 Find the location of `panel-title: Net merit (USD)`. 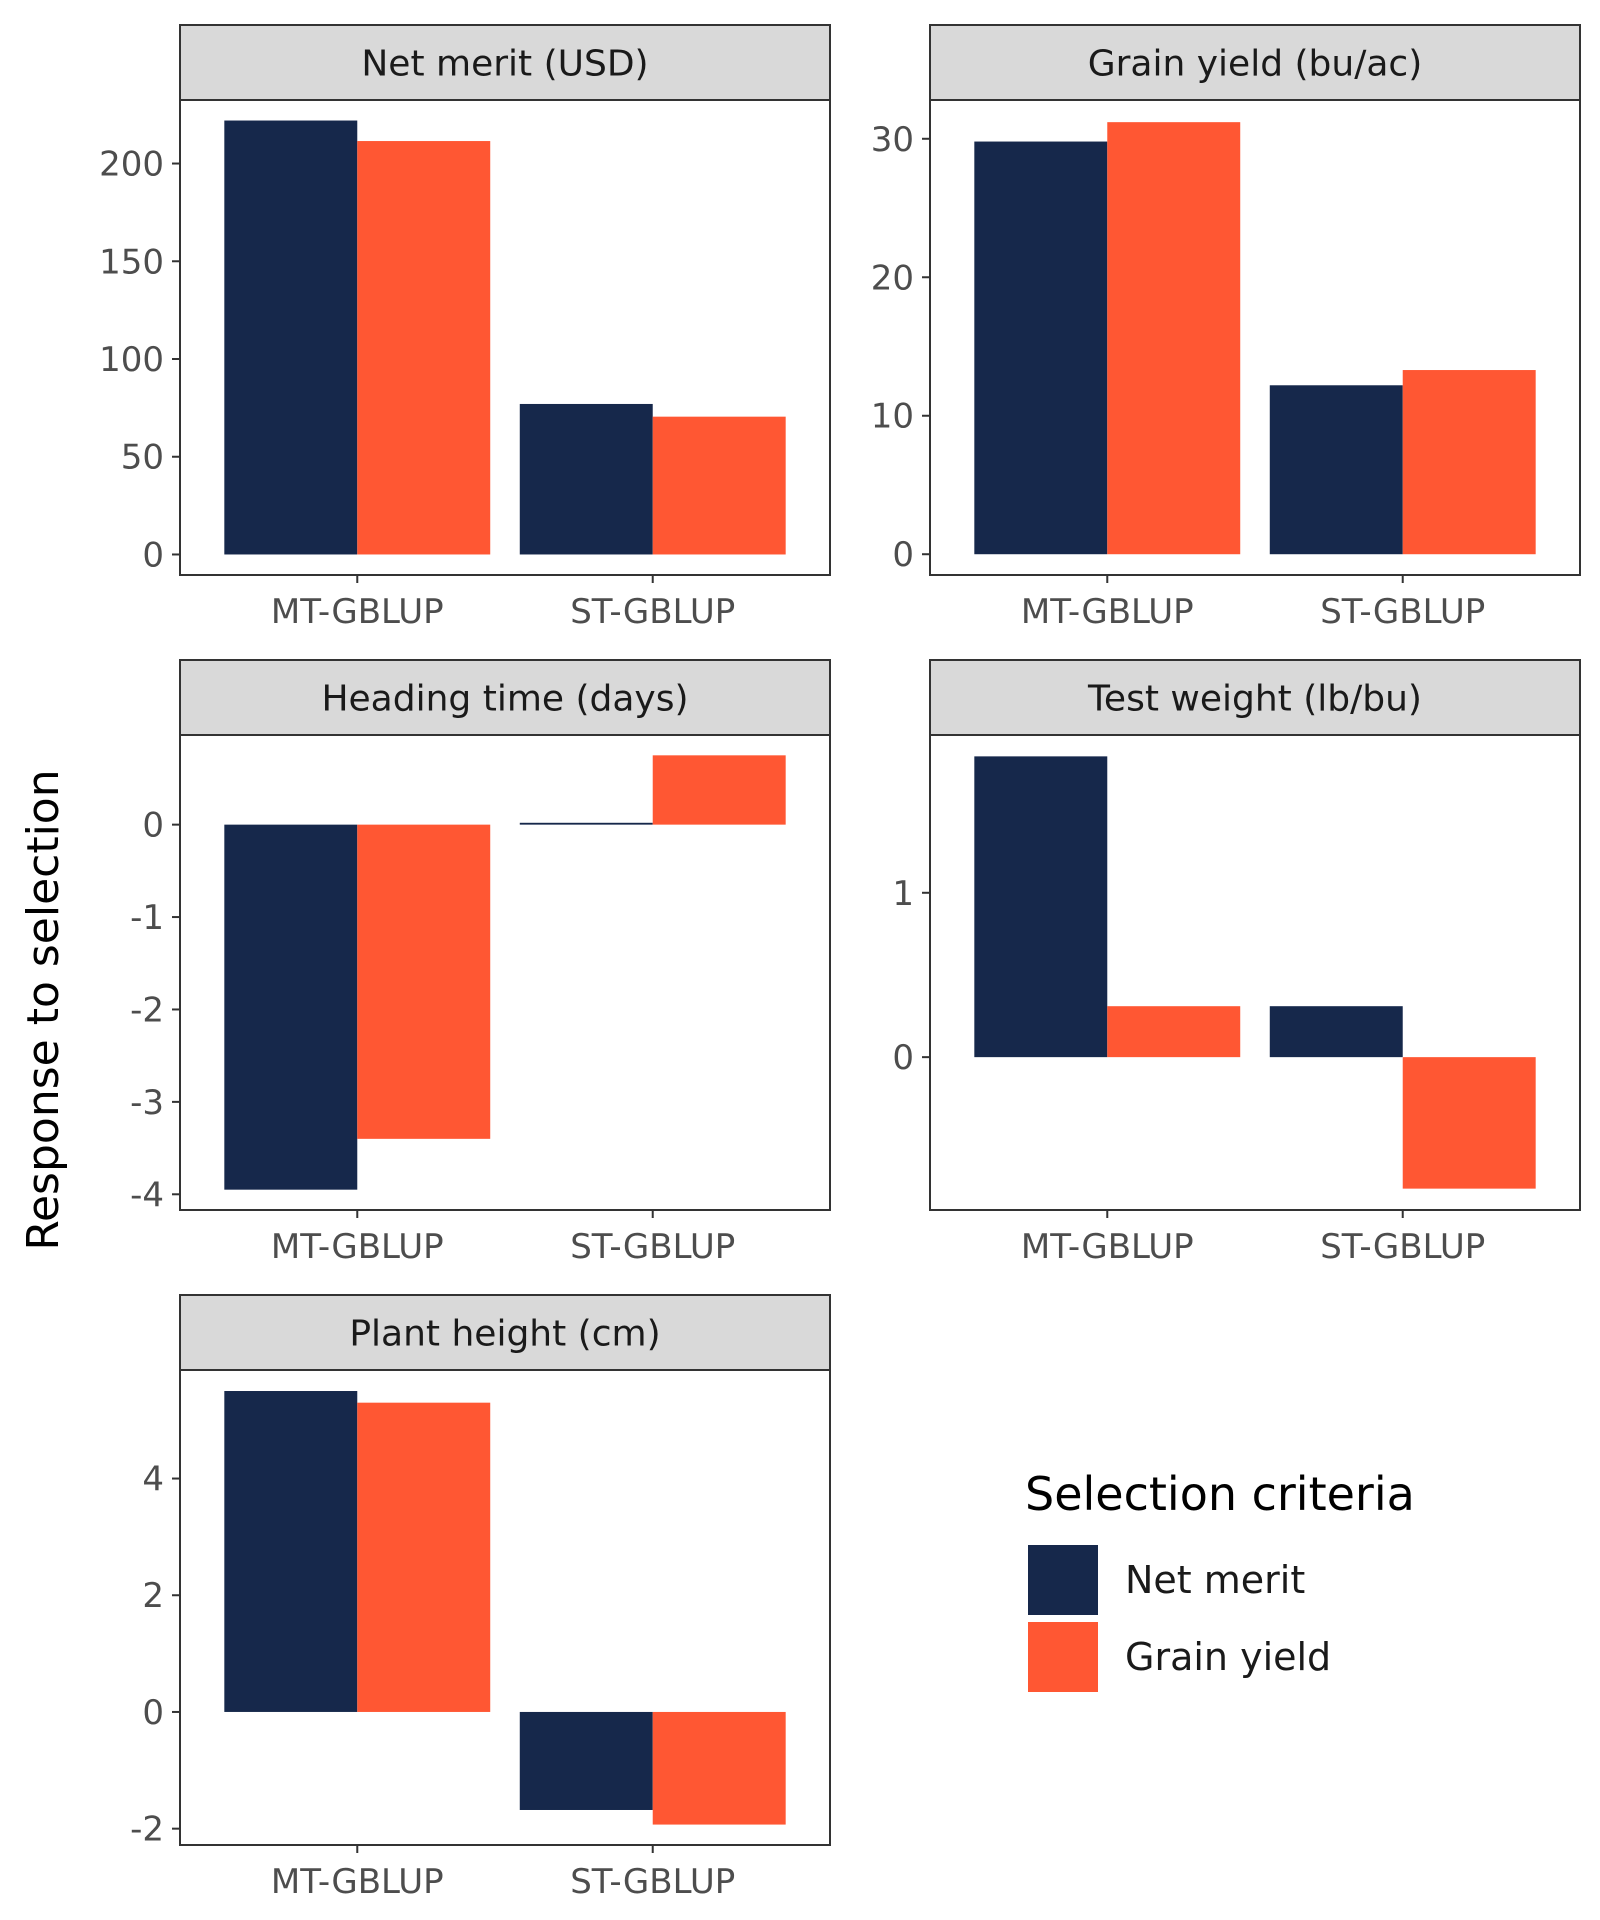

panel-title: Net merit (USD) is located at coordinates (504, 64).